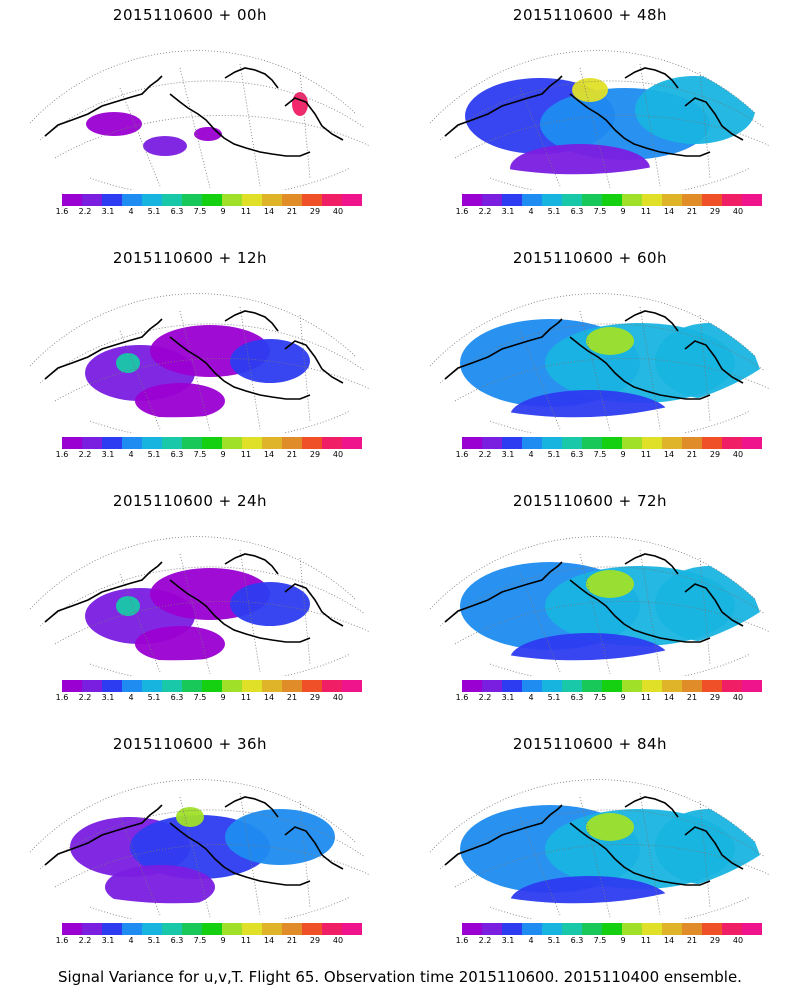 This screenshot has height=1000, width=800. I want to click on panel-title: 2015110600 + 12h, so click(190, 258).